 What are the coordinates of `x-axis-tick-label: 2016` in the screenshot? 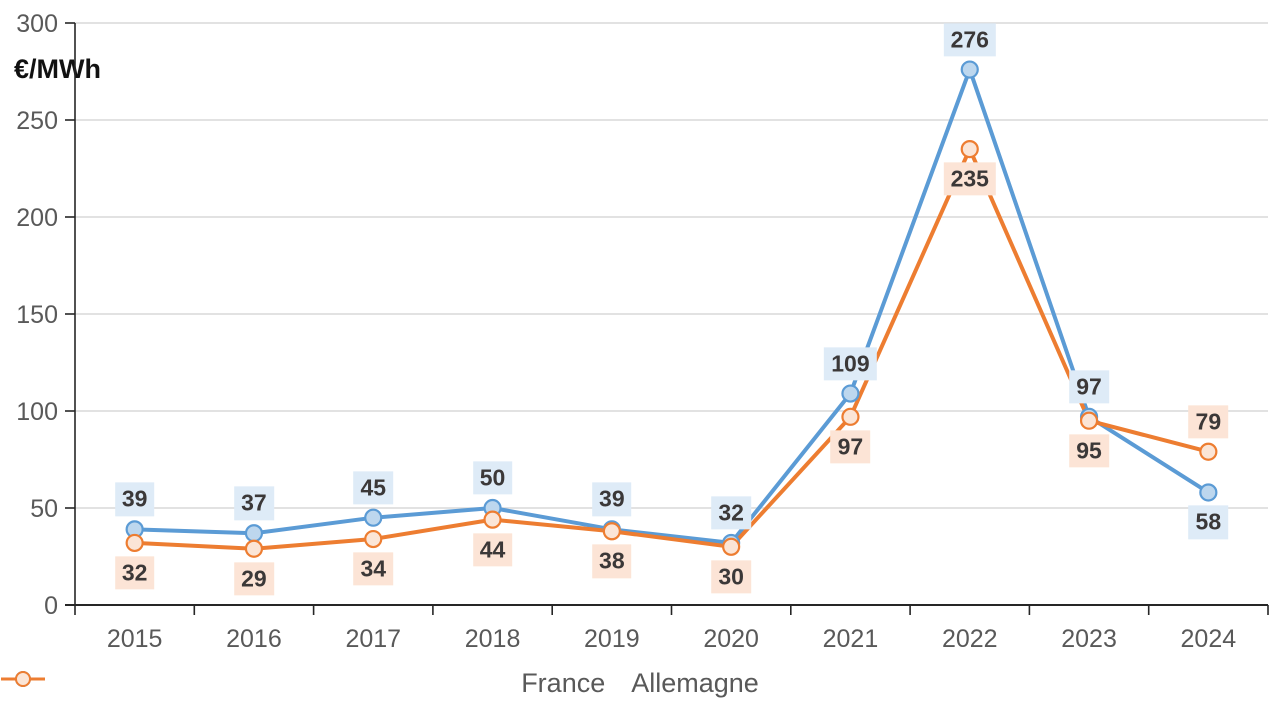 It's located at (254, 639).